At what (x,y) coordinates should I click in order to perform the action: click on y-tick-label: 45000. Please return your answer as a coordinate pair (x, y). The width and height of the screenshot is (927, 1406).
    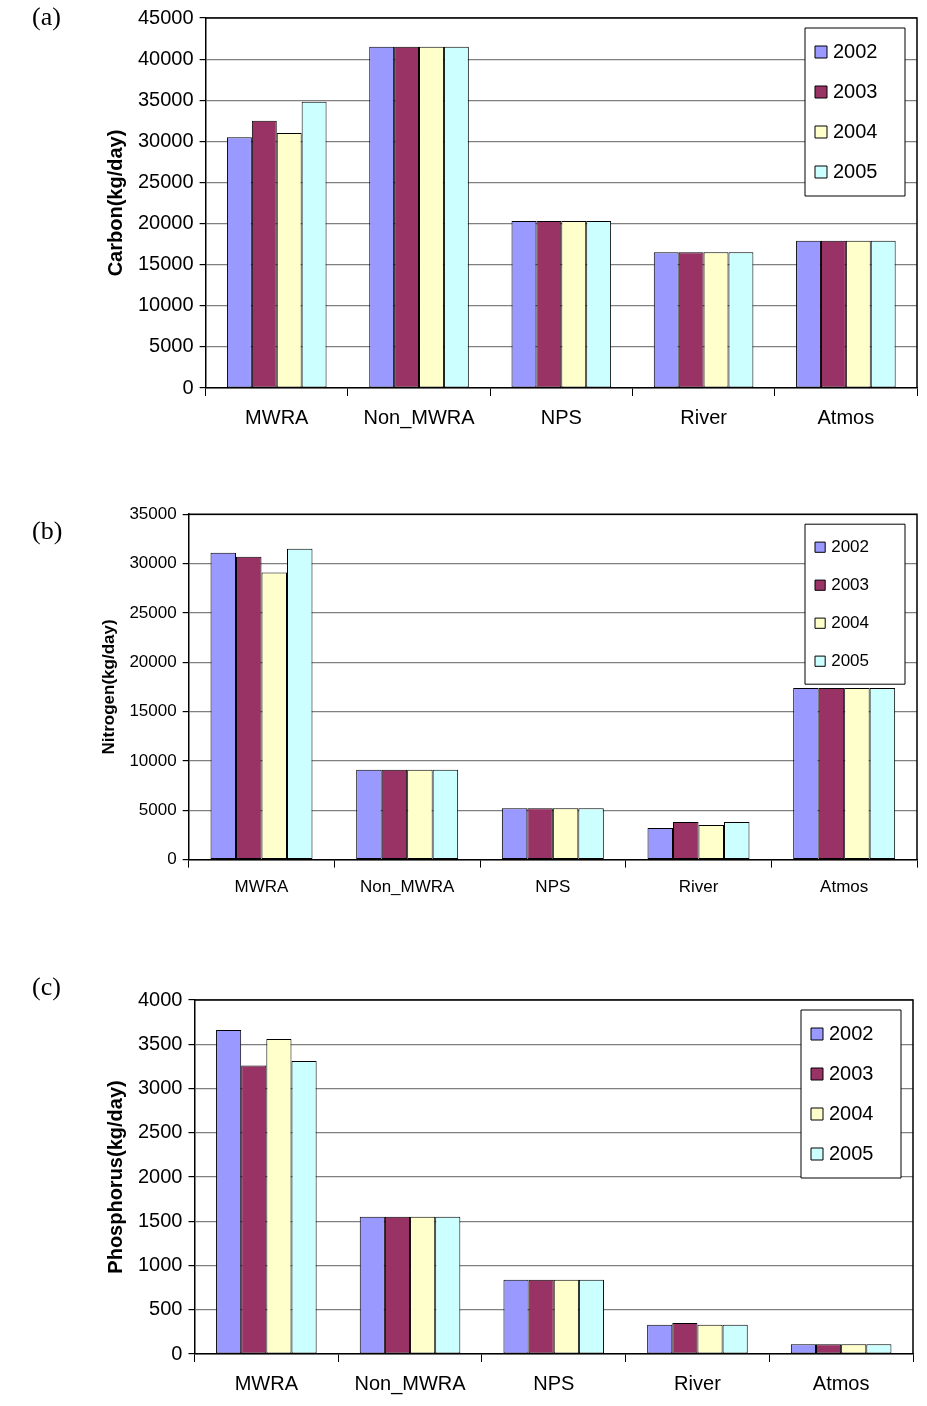
    Looking at the image, I should click on (165, 16).